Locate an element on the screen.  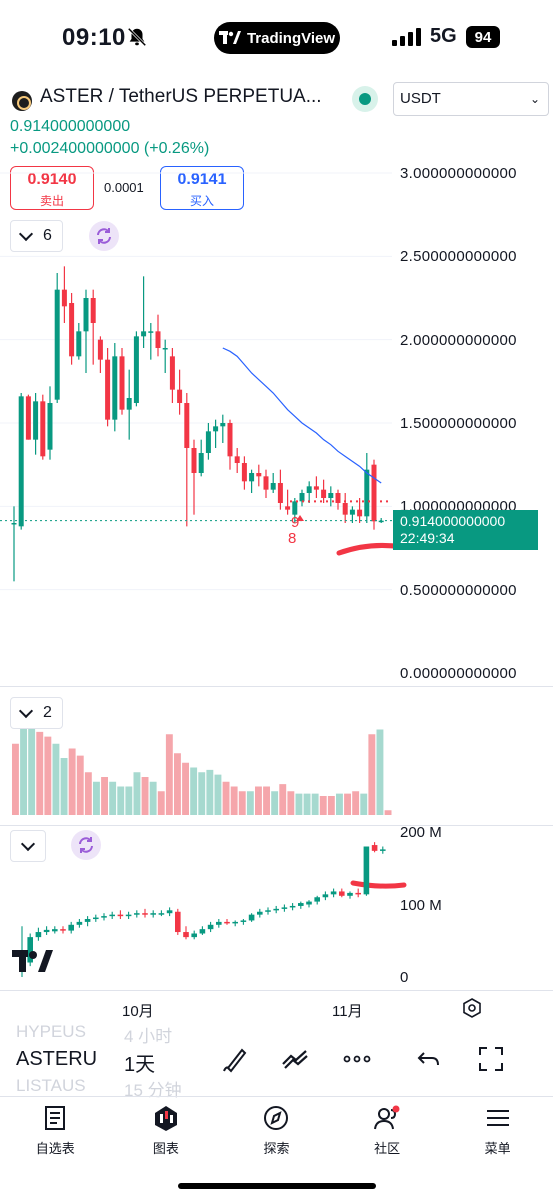
tradingview-watermark-icon is located at coordinates (32, 961).